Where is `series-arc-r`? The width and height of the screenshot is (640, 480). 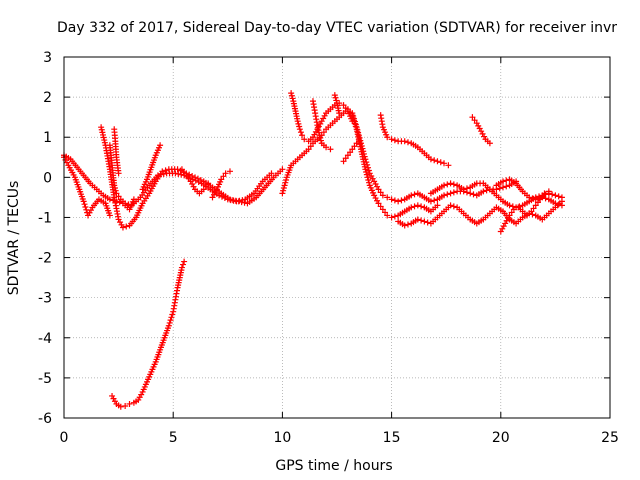 series-arc-r is located at coordinates (496, 195).